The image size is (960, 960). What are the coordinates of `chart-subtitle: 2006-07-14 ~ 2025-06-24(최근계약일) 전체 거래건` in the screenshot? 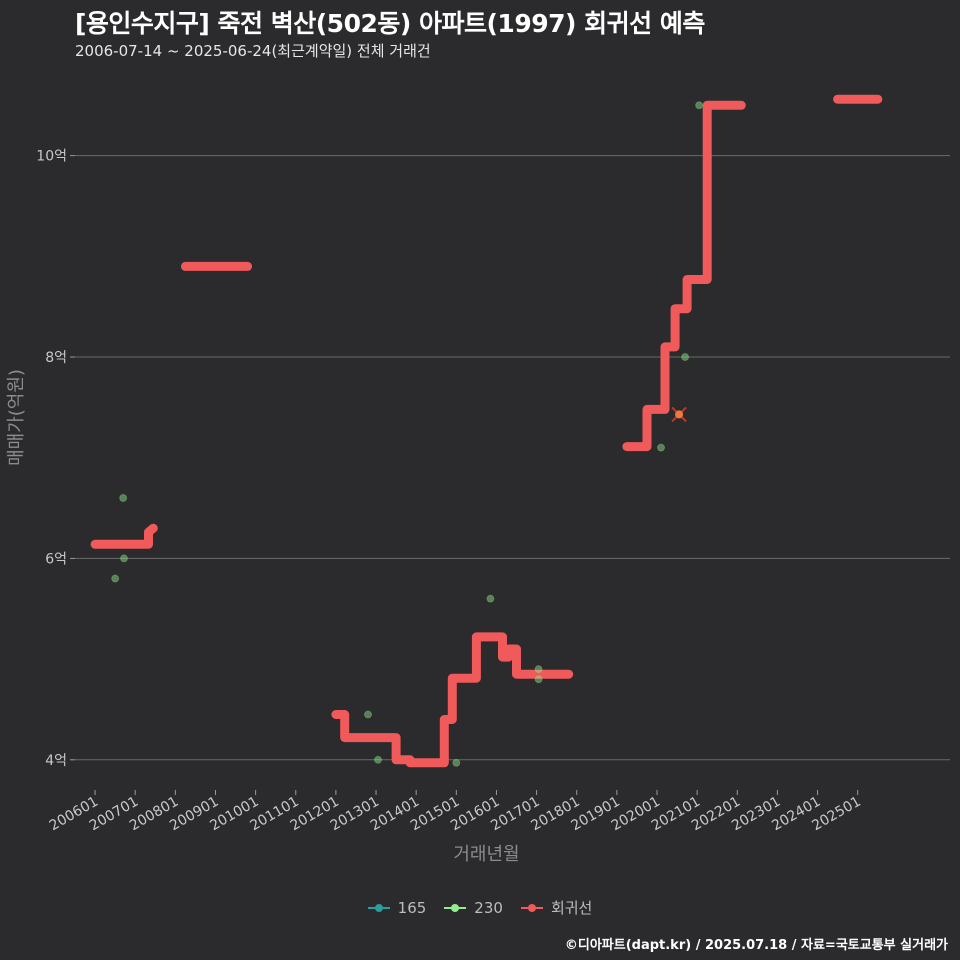 It's located at (253, 51).